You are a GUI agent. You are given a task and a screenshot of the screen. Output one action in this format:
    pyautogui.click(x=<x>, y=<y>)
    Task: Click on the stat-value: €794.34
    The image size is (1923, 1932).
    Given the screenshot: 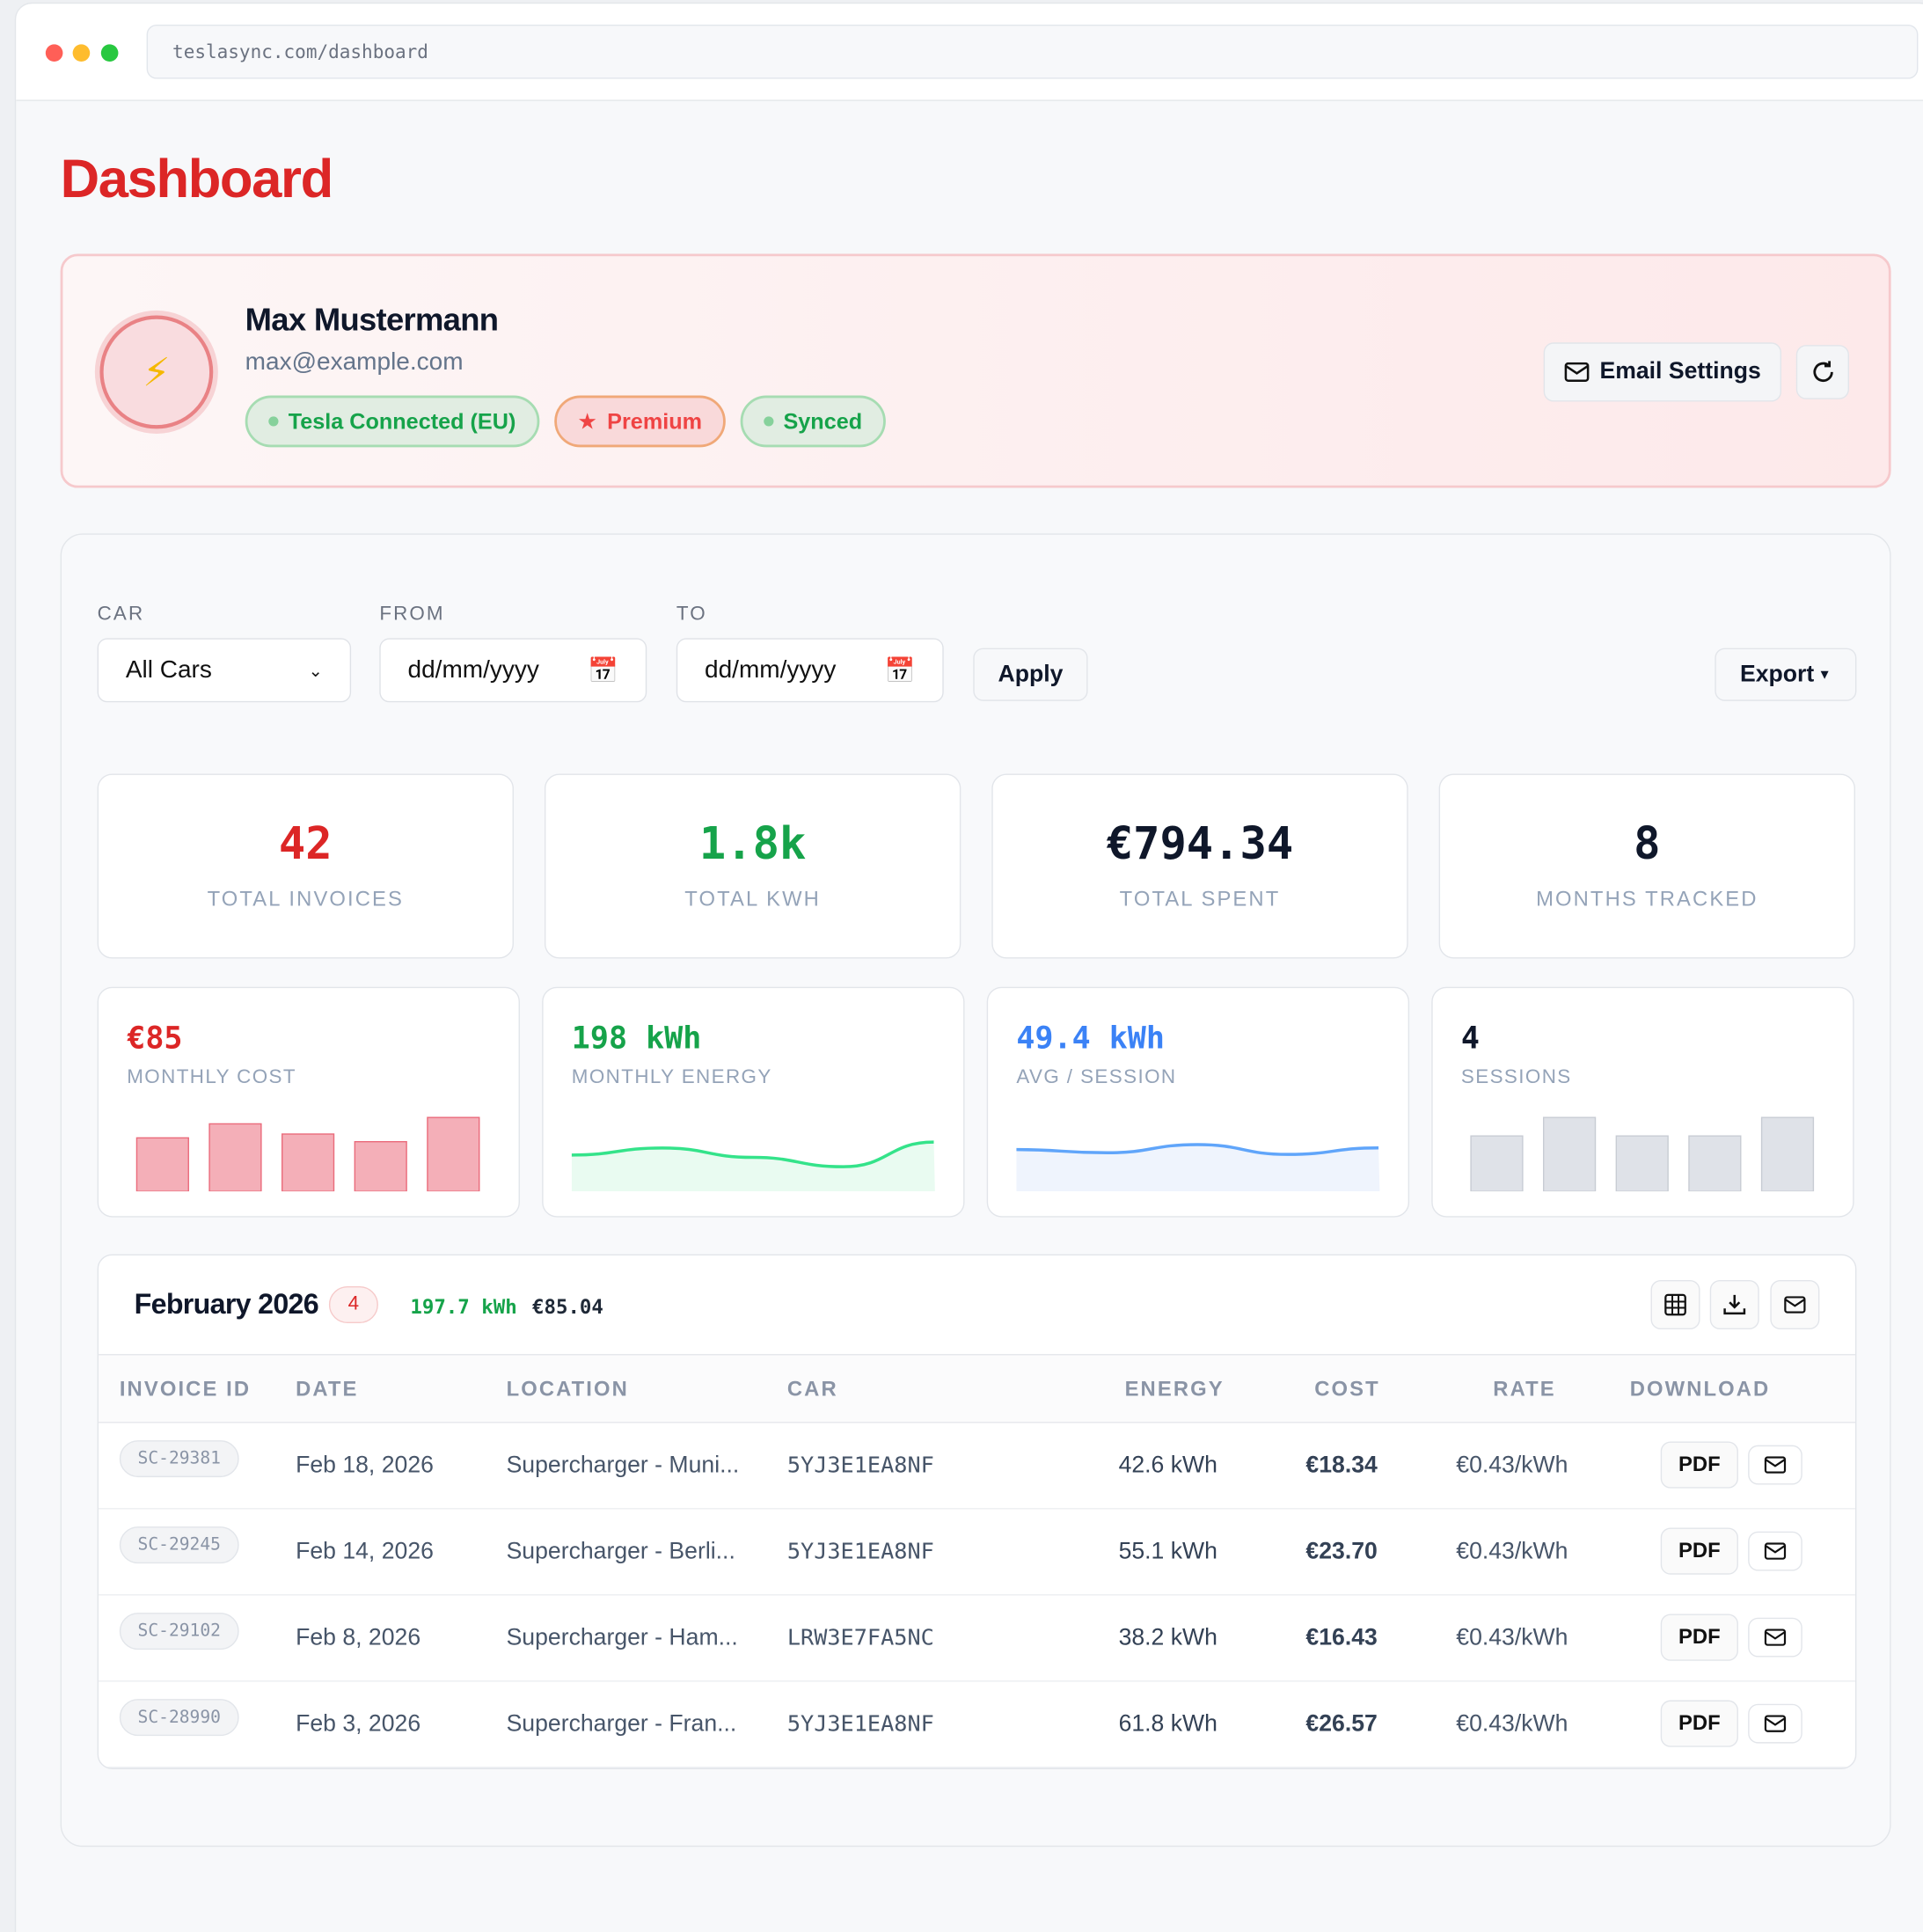 What is the action you would take?
    pyautogui.click(x=1200, y=844)
    